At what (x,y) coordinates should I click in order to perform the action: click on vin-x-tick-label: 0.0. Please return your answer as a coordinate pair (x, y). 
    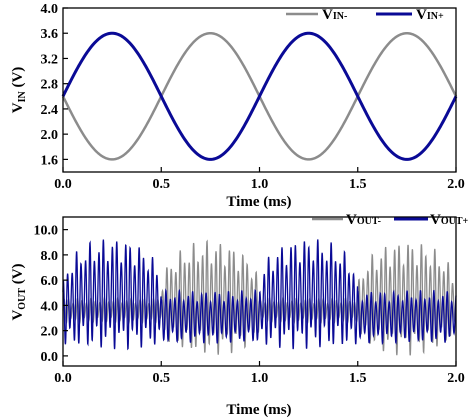
    Looking at the image, I should click on (63, 184).